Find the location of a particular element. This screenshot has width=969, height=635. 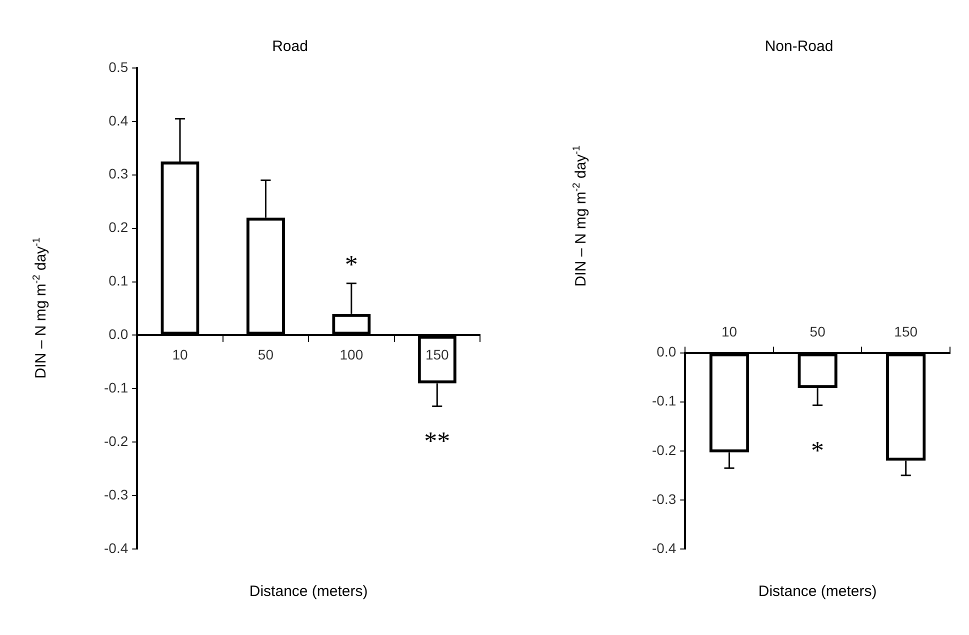

y-tick-label: 0.5 is located at coordinates (118, 66).